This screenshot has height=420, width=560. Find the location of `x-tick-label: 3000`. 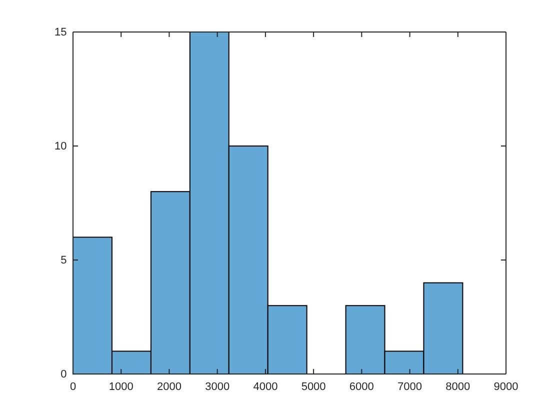

x-tick-label: 3000 is located at coordinates (217, 387).